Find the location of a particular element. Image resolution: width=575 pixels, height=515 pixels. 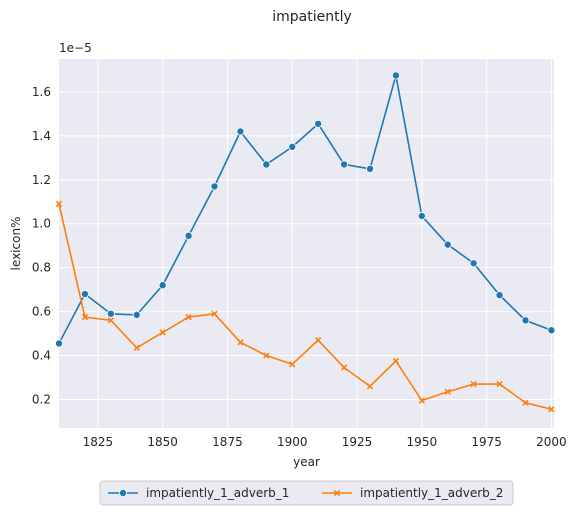

legend-box is located at coordinates (306, 493).